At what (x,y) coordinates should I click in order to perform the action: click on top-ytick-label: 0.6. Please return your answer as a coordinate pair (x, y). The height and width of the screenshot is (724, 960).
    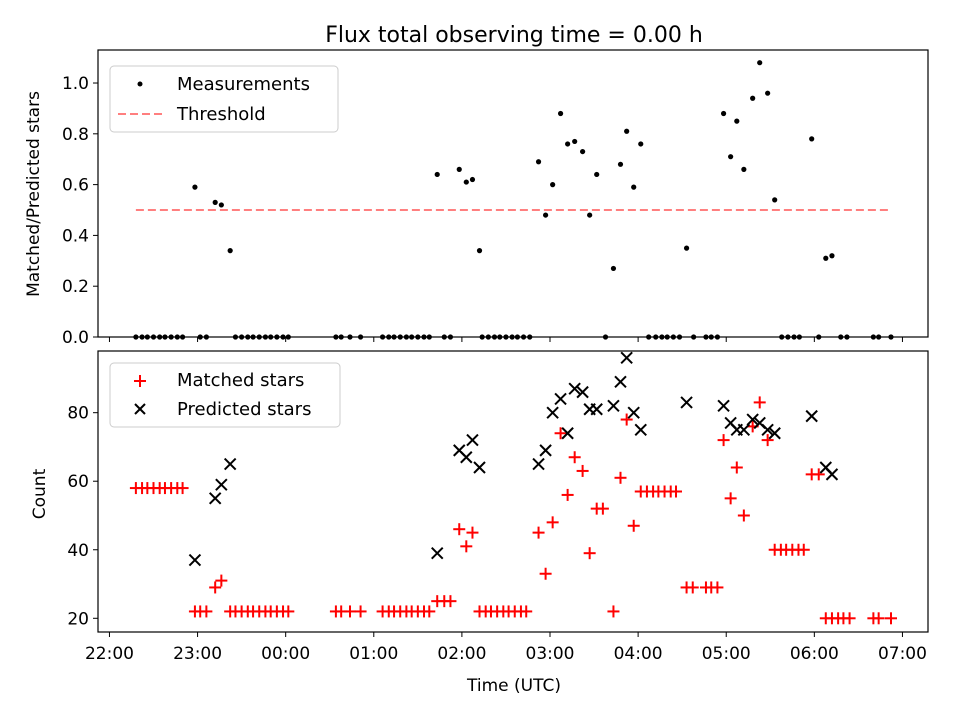
    Looking at the image, I should click on (75, 186).